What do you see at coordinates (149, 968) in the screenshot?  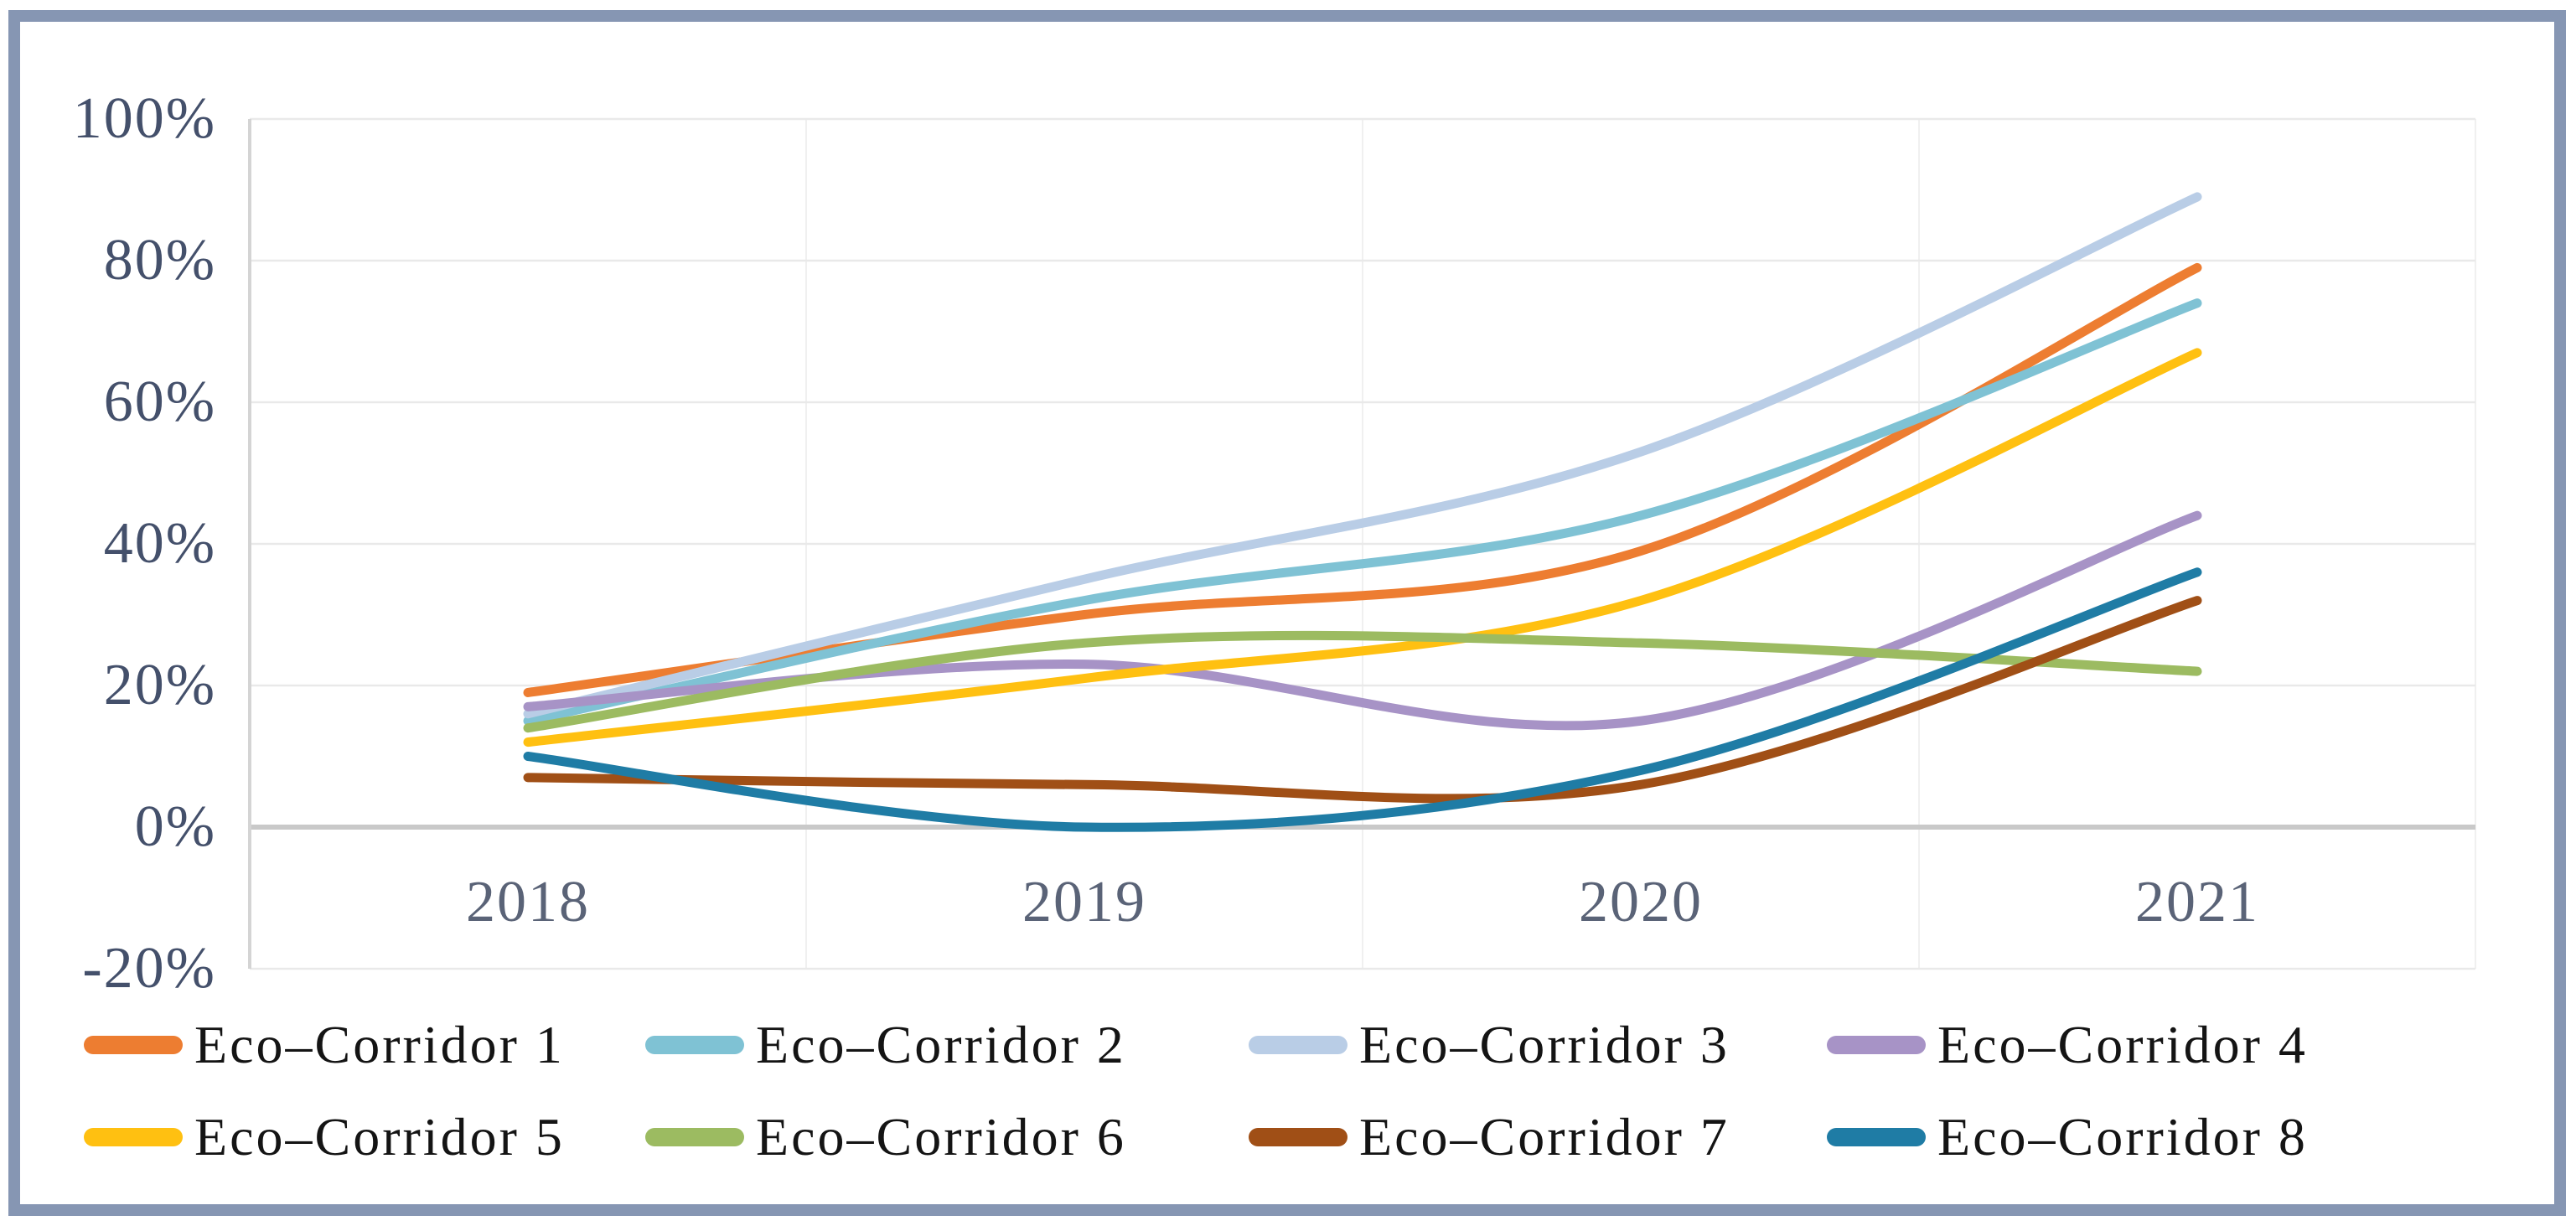 I see `y-axis-tick-neg20: -20%` at bounding box center [149, 968].